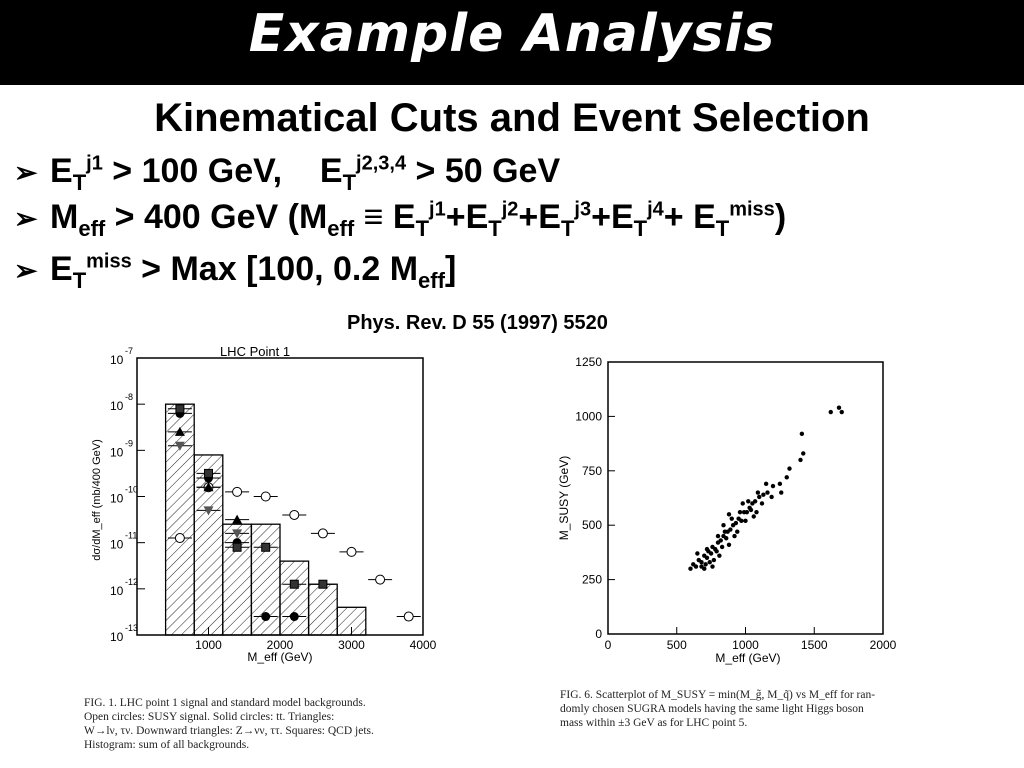 This screenshot has height=768, width=1024. What do you see at coordinates (129, 443) in the screenshot?
I see `y-tick-exponent: -9` at bounding box center [129, 443].